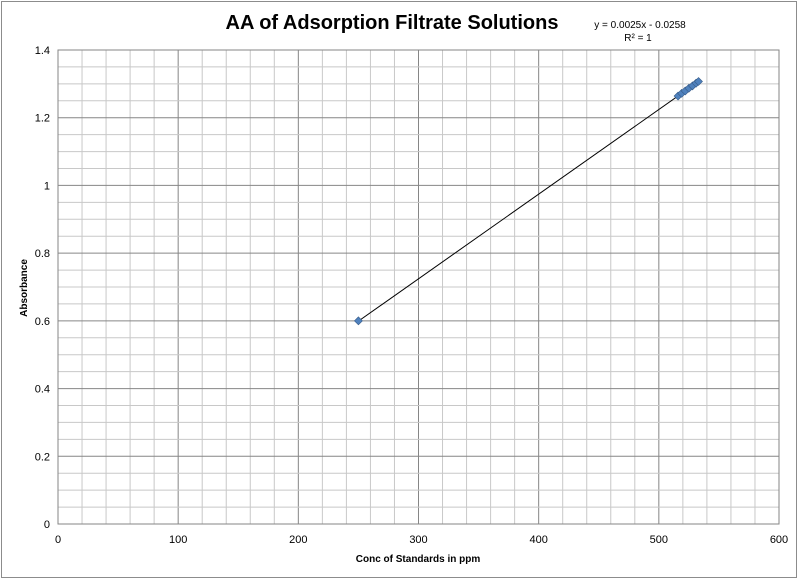 The width and height of the screenshot is (800, 581). I want to click on y-tick-label: 1.2, so click(42, 119).